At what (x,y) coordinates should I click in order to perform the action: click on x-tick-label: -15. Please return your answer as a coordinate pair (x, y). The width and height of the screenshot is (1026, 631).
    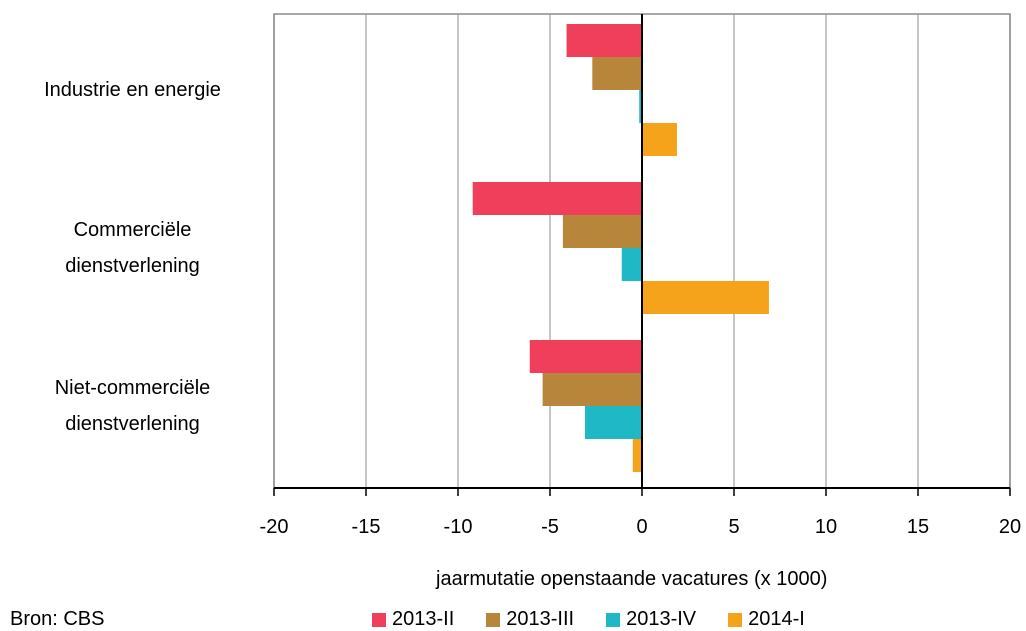
    Looking at the image, I should click on (366, 527).